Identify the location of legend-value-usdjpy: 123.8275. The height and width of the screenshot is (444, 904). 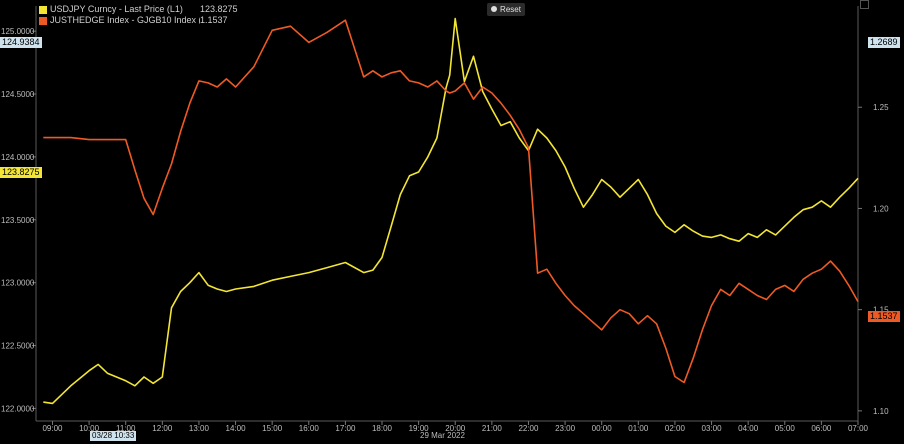
(219, 9).